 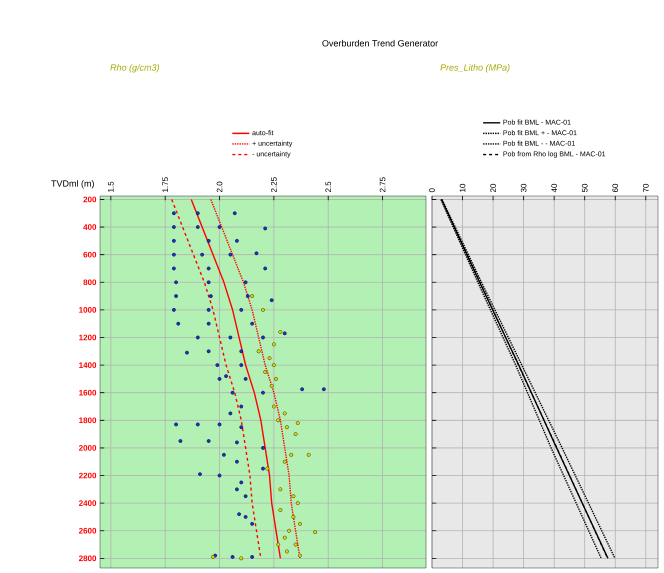 I want to click on x-tick-label: 2.0, so click(x=219, y=187).